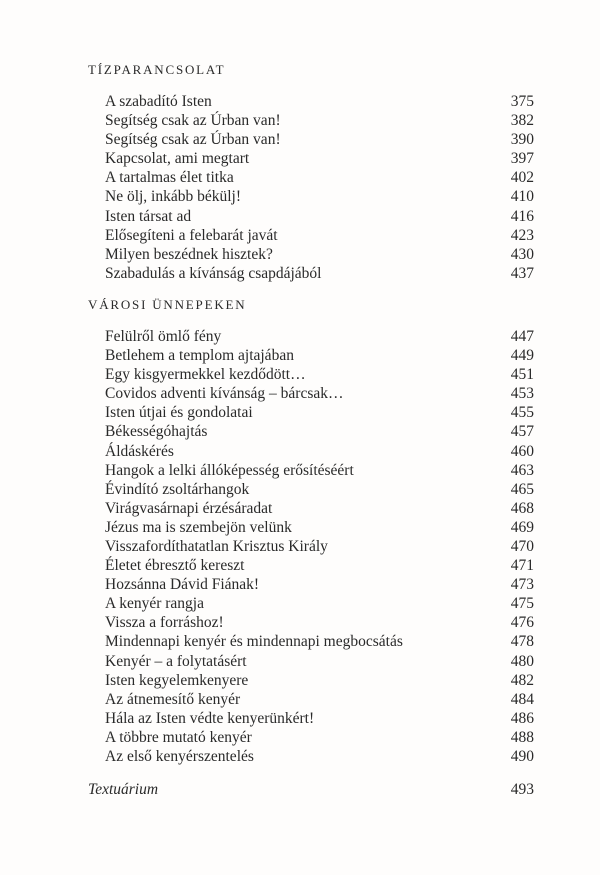 The height and width of the screenshot is (875, 600). Describe the element at coordinates (156, 432) in the screenshot. I see `entry-title: Békességóhajtás` at that location.